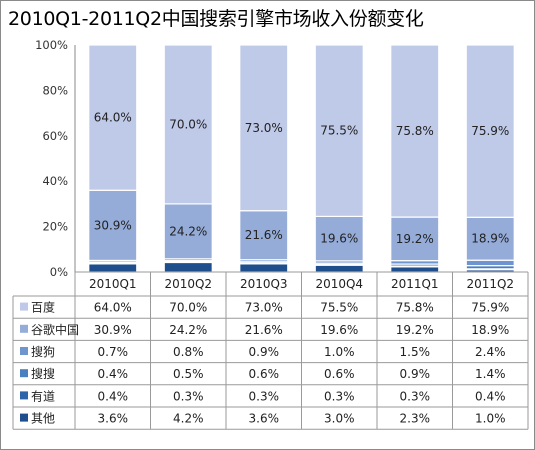  What do you see at coordinates (188, 352) in the screenshot?
I see `table-cell: 0.8%` at bounding box center [188, 352].